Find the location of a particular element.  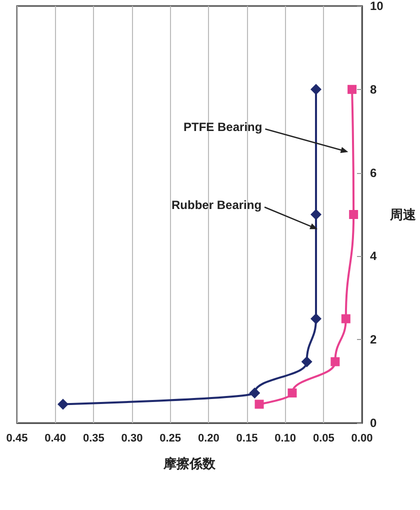

x-axis-title: 摩擦係数 is located at coordinates (189, 463).